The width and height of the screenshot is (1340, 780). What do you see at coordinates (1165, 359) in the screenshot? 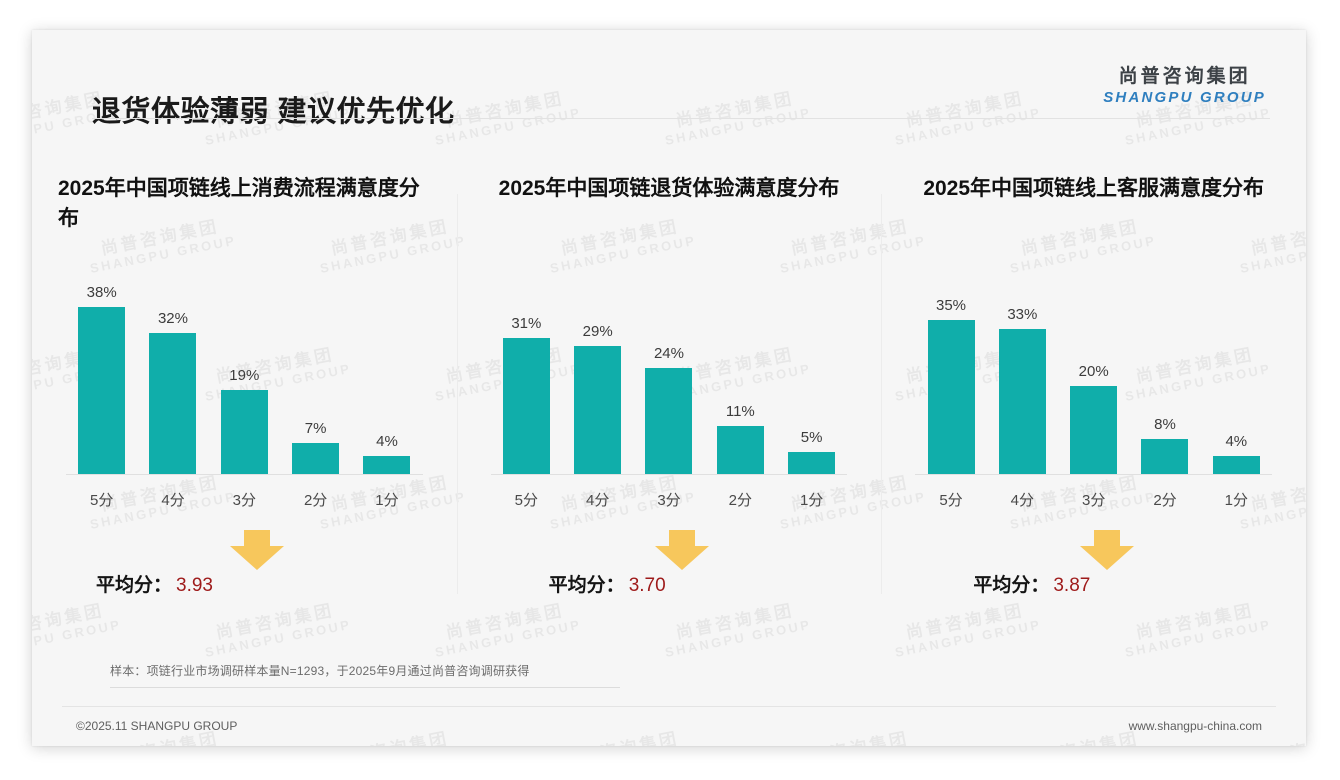
I see `bar-column: 8%` at bounding box center [1165, 359].